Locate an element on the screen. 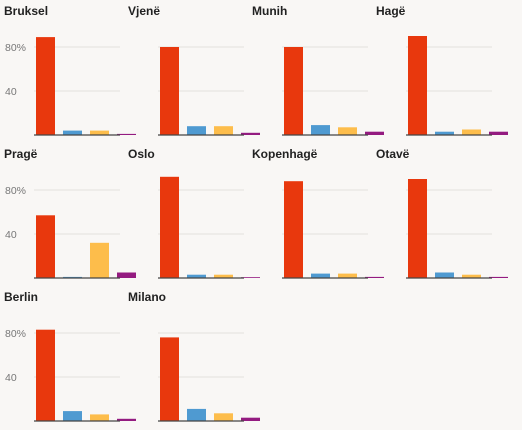 This screenshot has height=430, width=522. panel-title: Kopenhagë is located at coordinates (285, 154).